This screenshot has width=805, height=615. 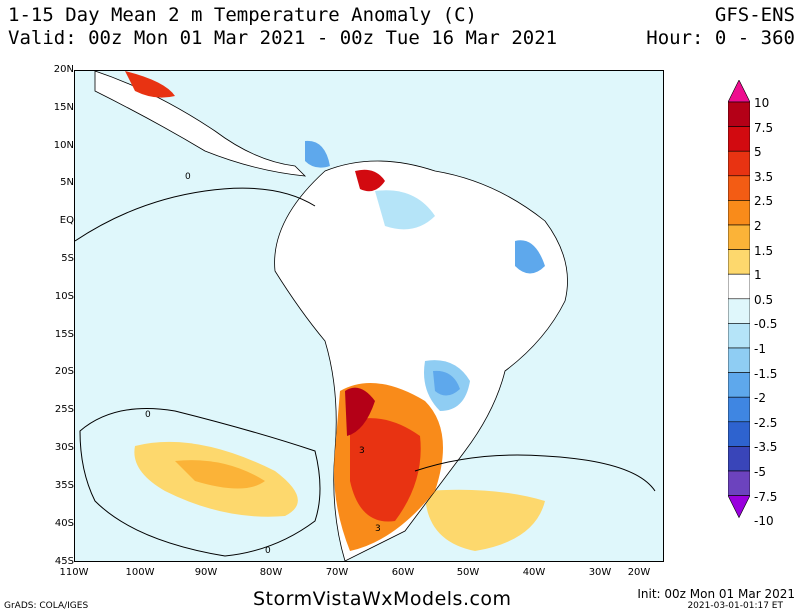 I want to click on lon-label: 70W, so click(x=337, y=572).